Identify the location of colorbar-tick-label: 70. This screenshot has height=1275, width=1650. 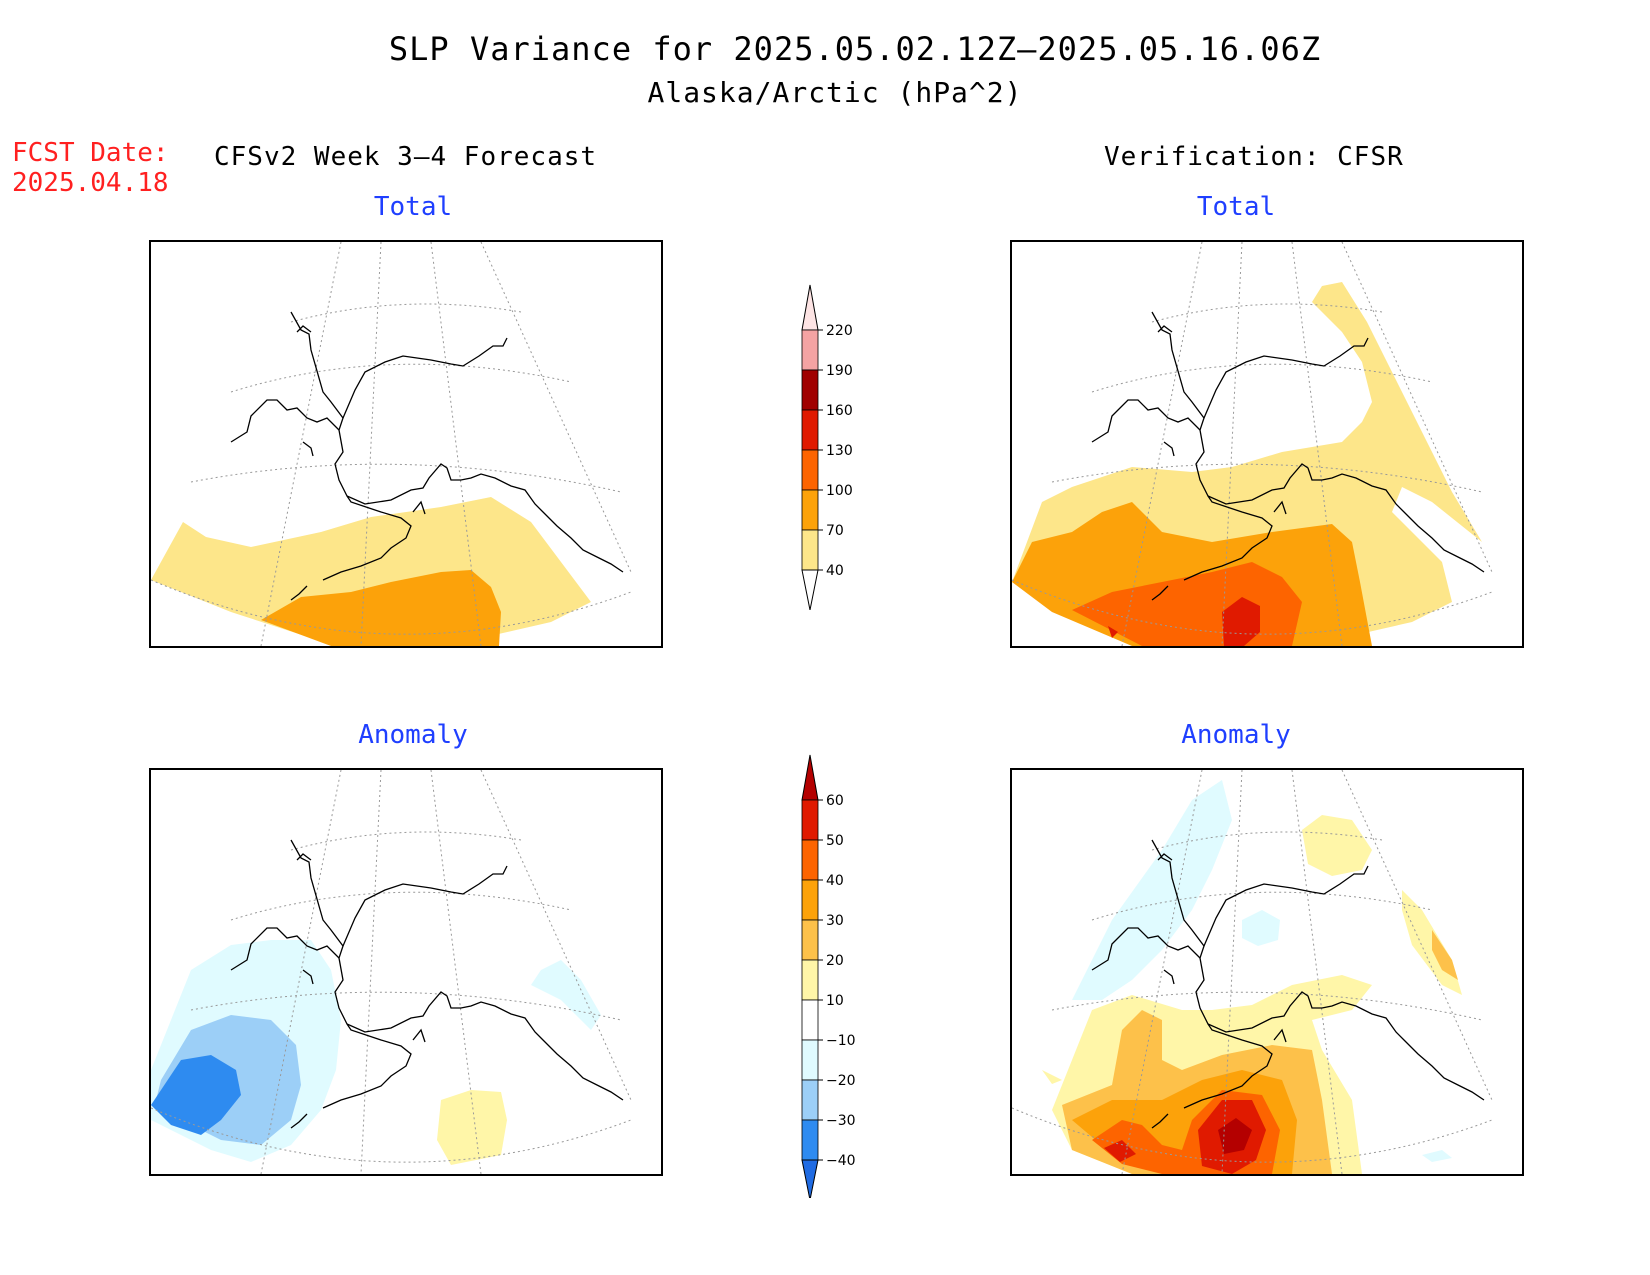
(835, 531).